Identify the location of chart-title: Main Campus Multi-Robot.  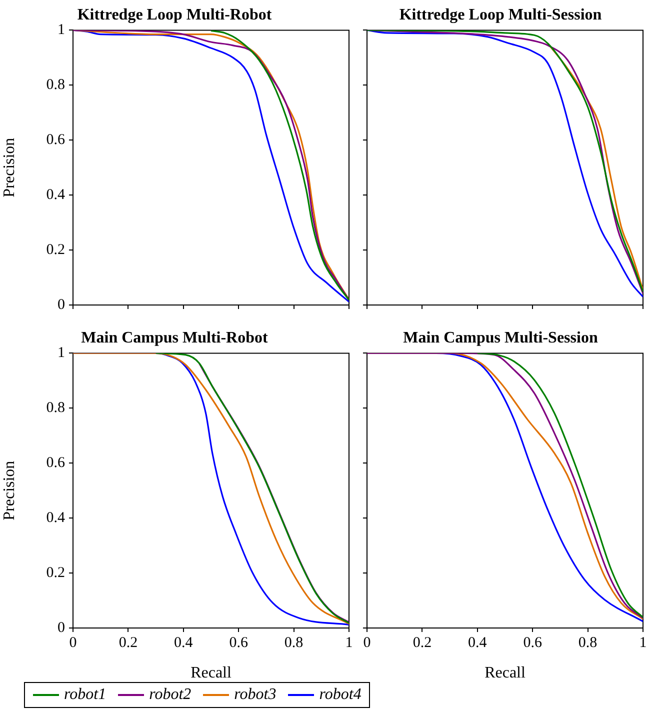
(175, 338).